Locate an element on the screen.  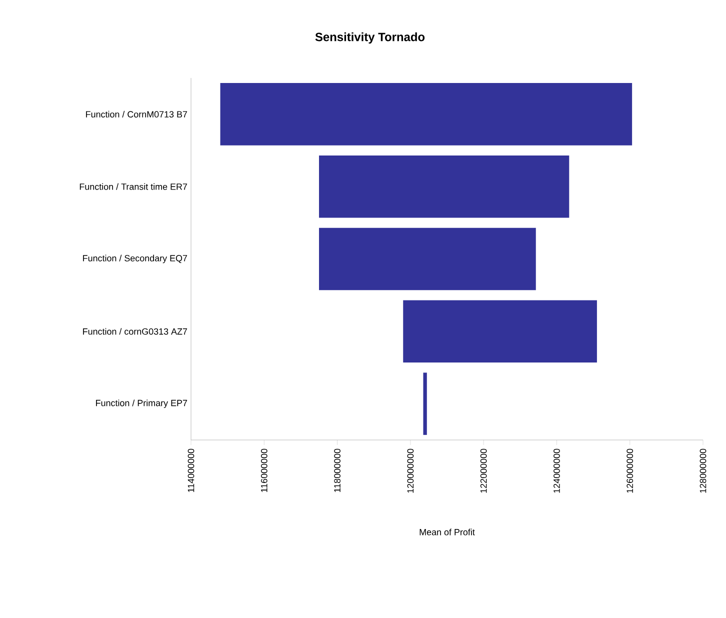
x-tick-label: 126000000 is located at coordinates (630, 470).